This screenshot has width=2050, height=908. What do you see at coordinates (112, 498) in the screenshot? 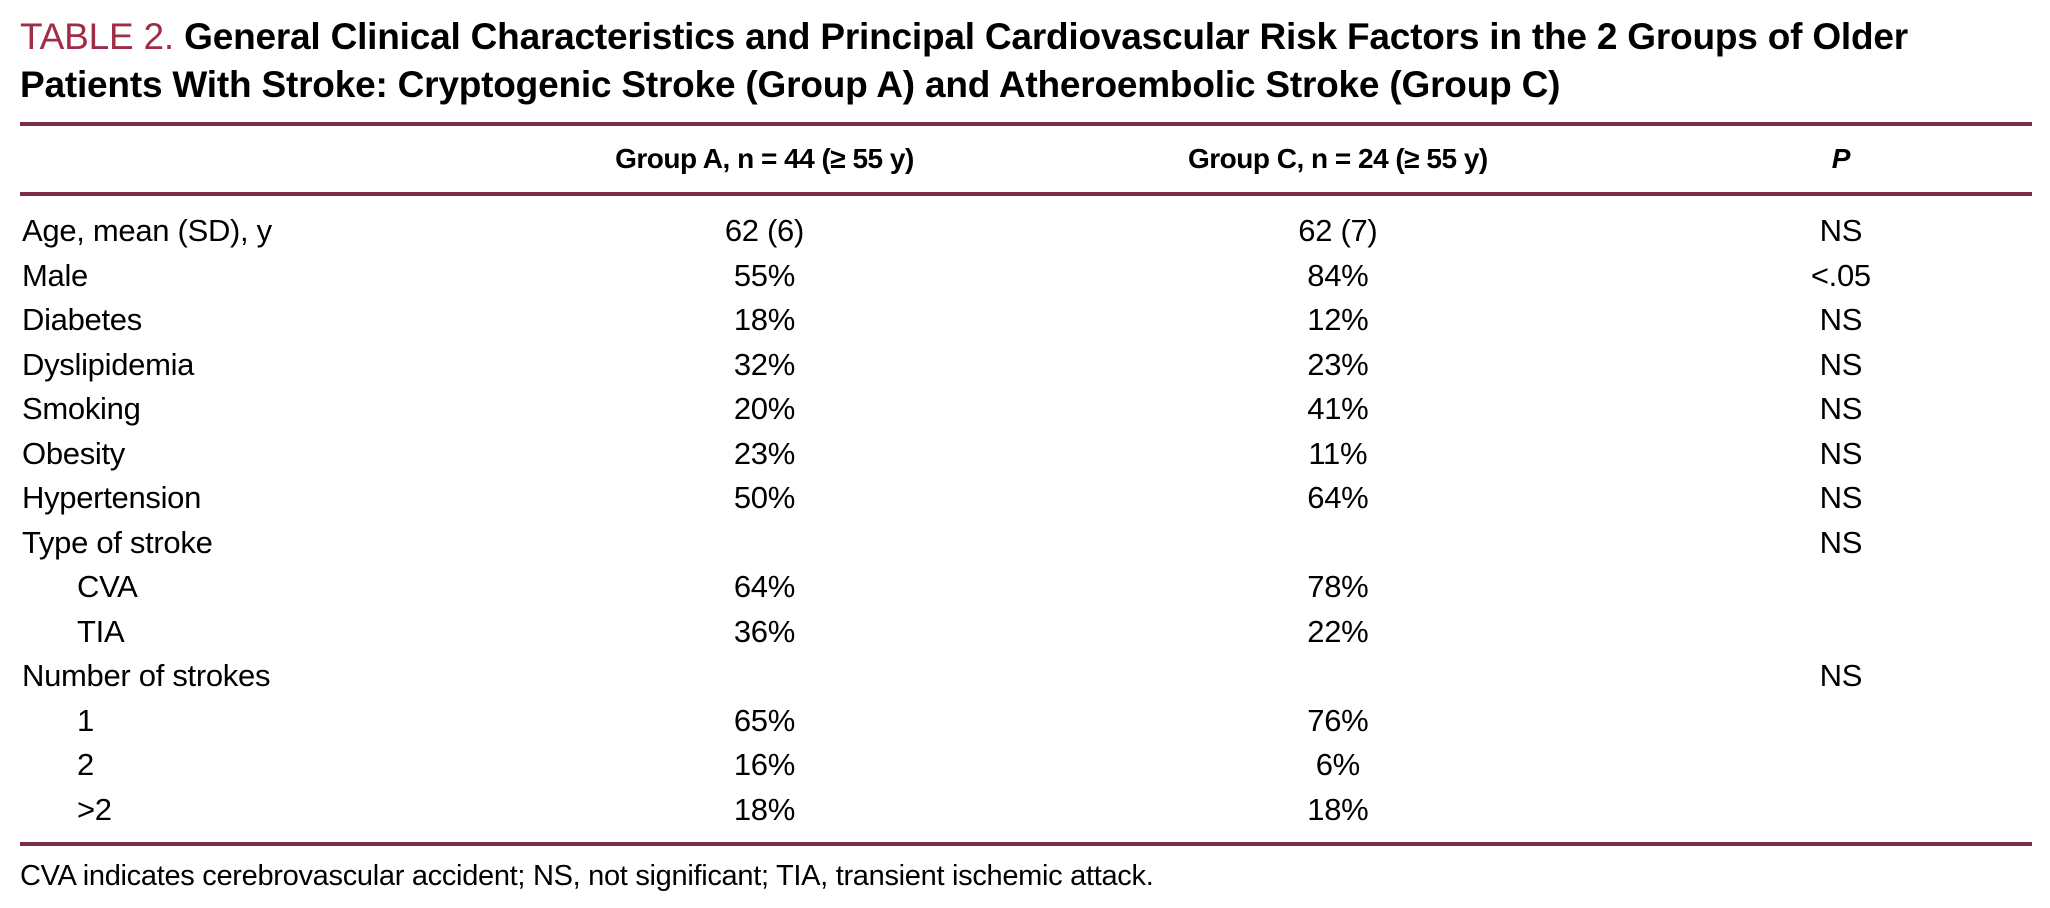
I see `row-label: Hypertension` at bounding box center [112, 498].